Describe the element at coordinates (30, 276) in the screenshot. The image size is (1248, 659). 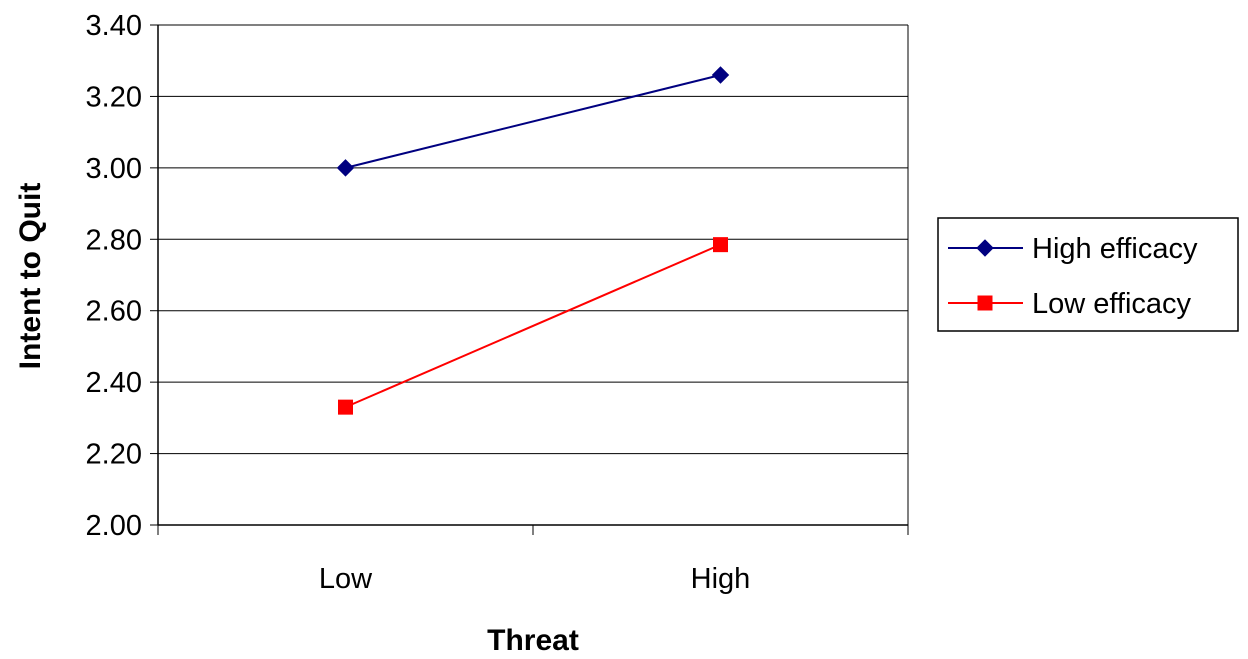
I see `y-axis-title: Intent to Quit` at that location.